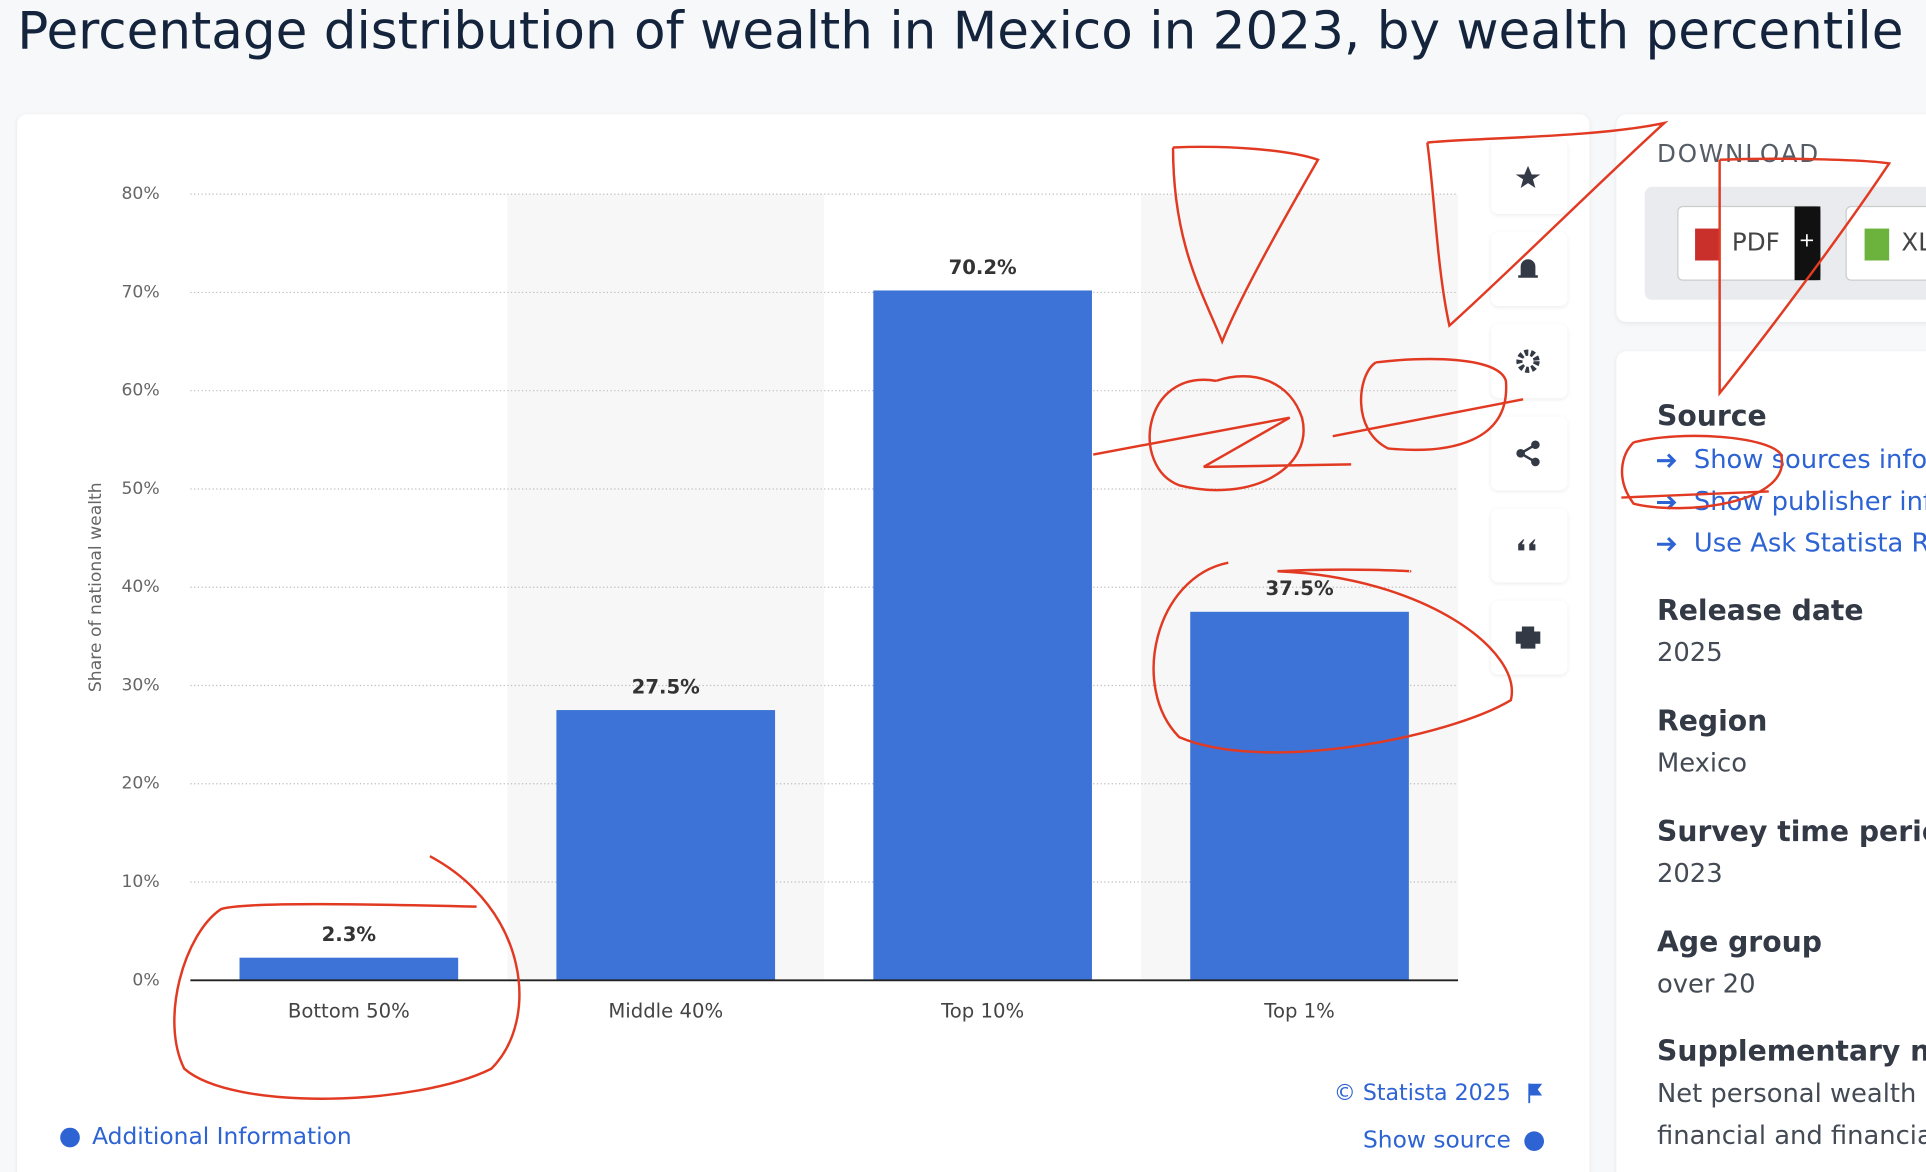  I want to click on gear-icon, so click(1528, 361).